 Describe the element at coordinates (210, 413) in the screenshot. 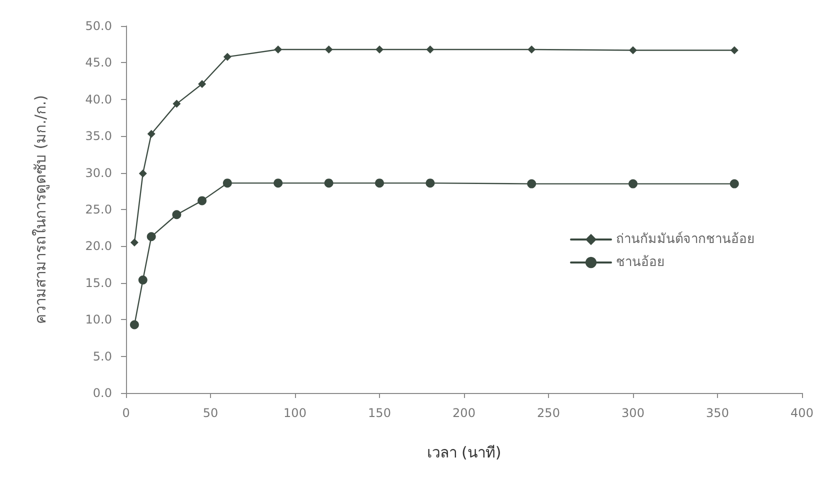

I see `x-tick-label: 50` at that location.